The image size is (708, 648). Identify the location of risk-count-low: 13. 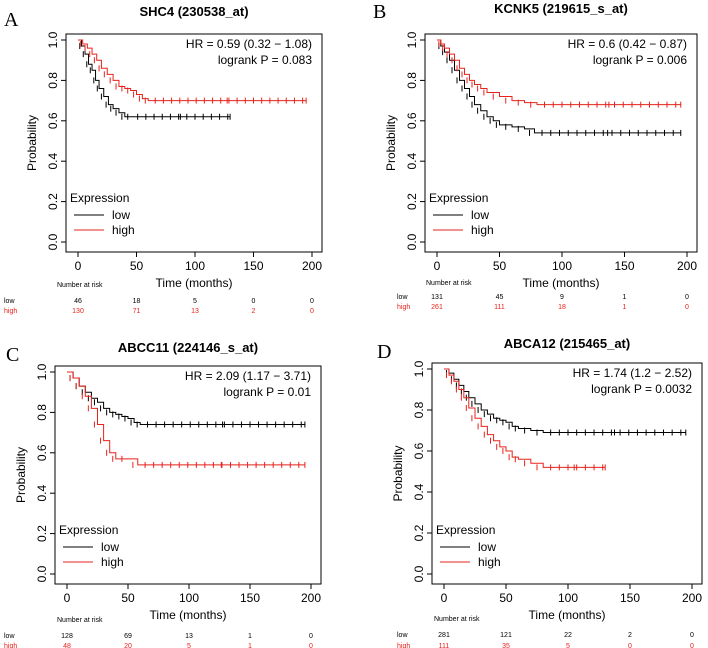
(189, 636).